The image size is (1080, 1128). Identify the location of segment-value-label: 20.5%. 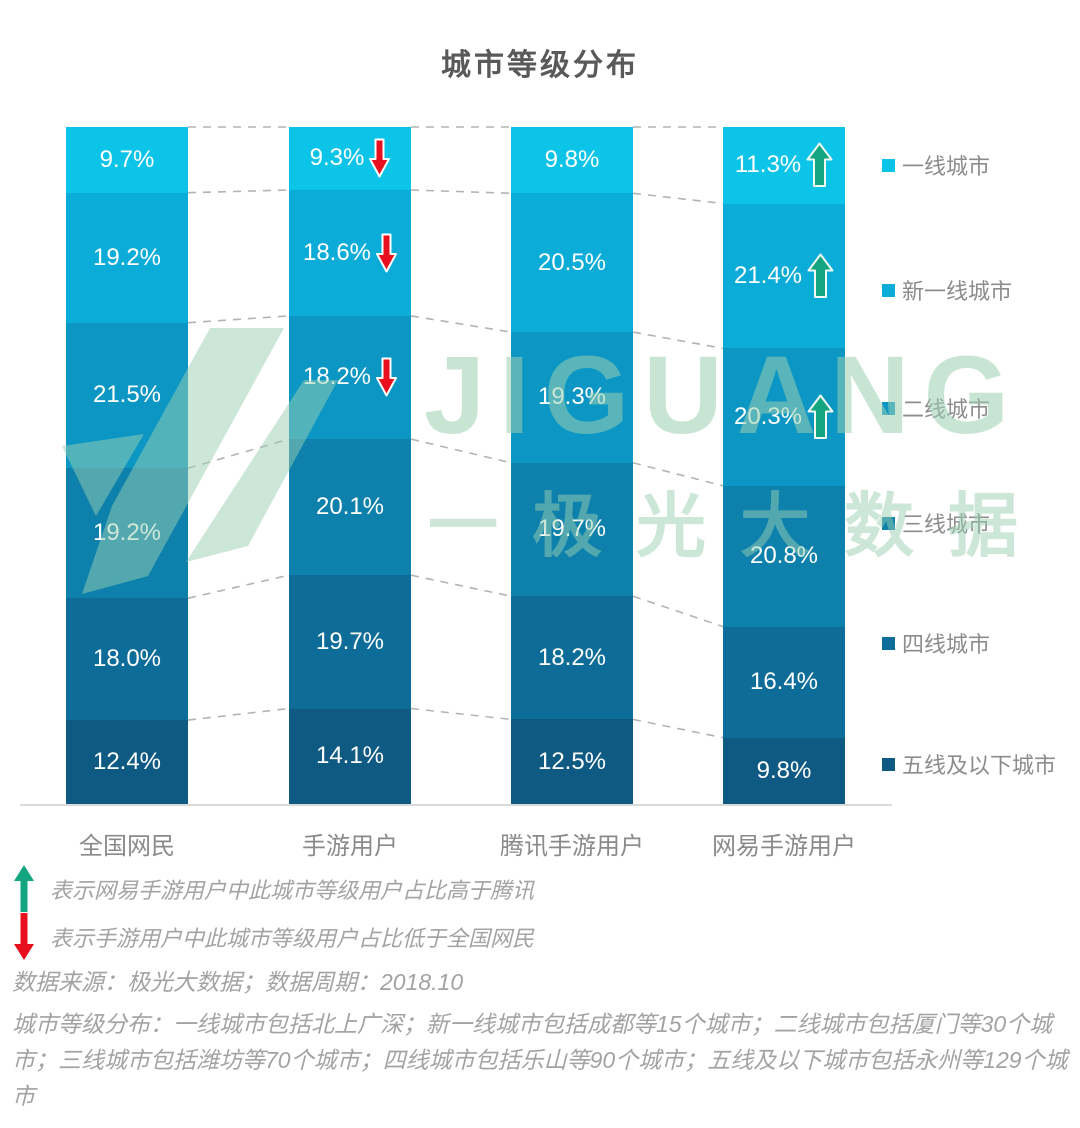
(572, 263).